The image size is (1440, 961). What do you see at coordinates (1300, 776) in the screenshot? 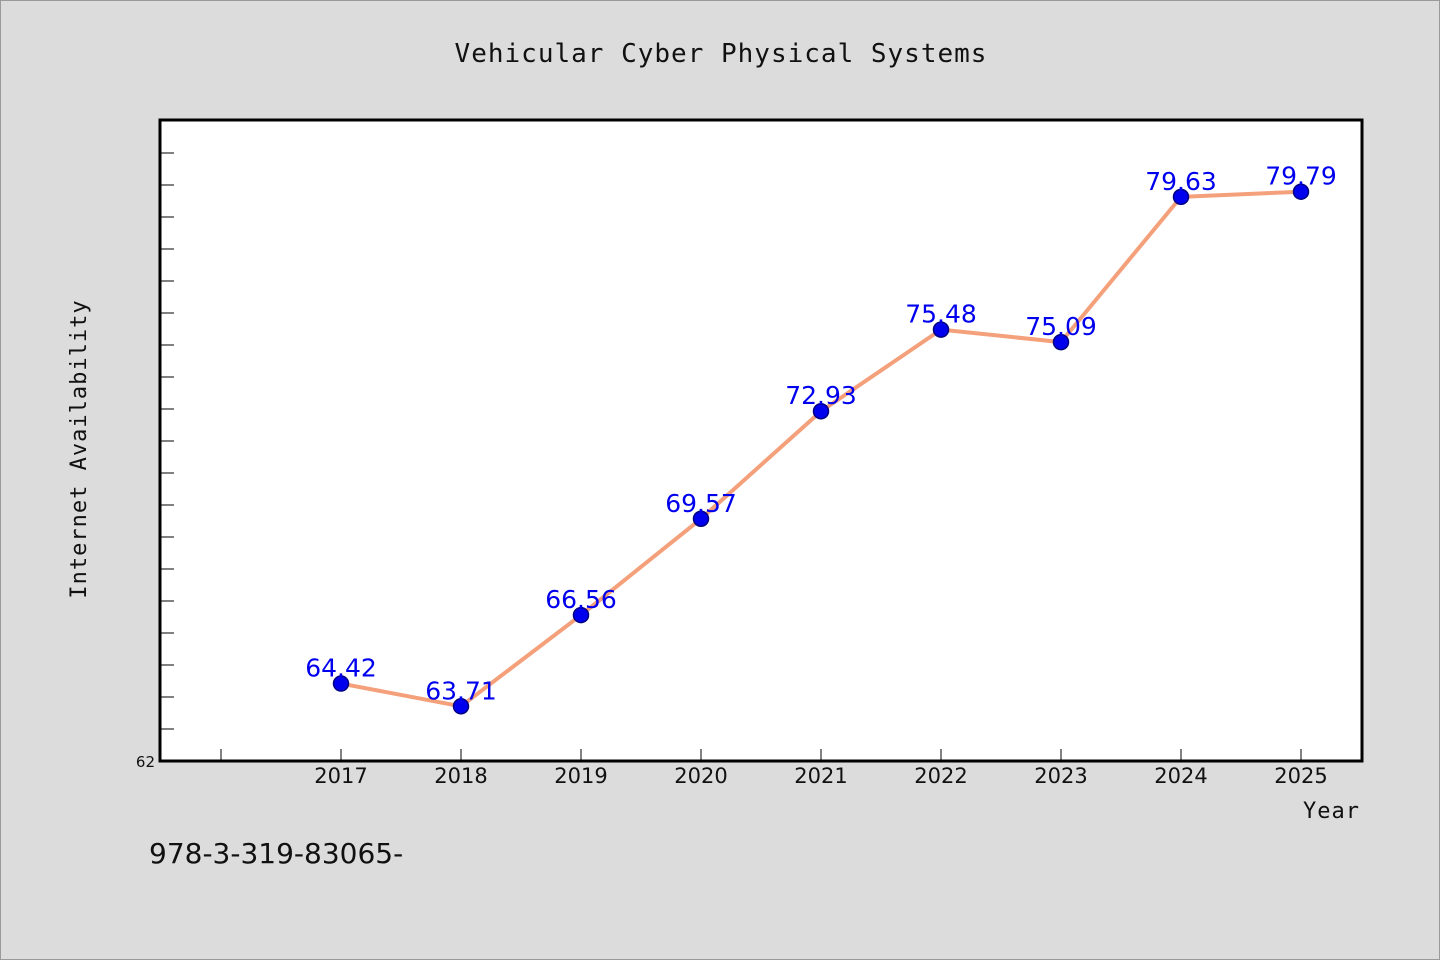
I see `x-tick-label: 2025` at bounding box center [1300, 776].